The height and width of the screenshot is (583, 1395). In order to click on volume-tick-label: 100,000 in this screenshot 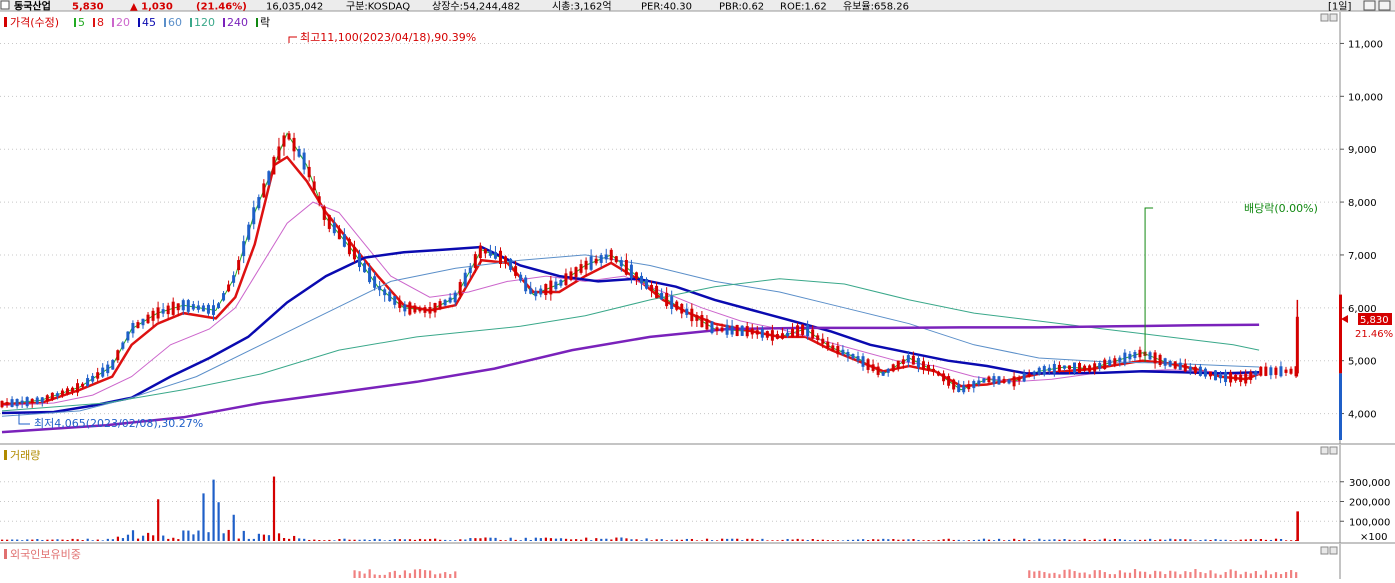, I will do `click(1369, 522)`.